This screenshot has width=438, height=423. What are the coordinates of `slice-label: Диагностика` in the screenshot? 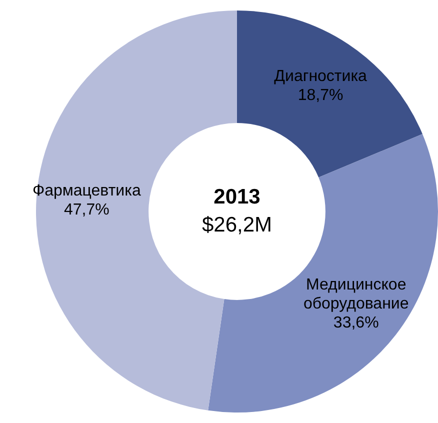 It's located at (321, 76).